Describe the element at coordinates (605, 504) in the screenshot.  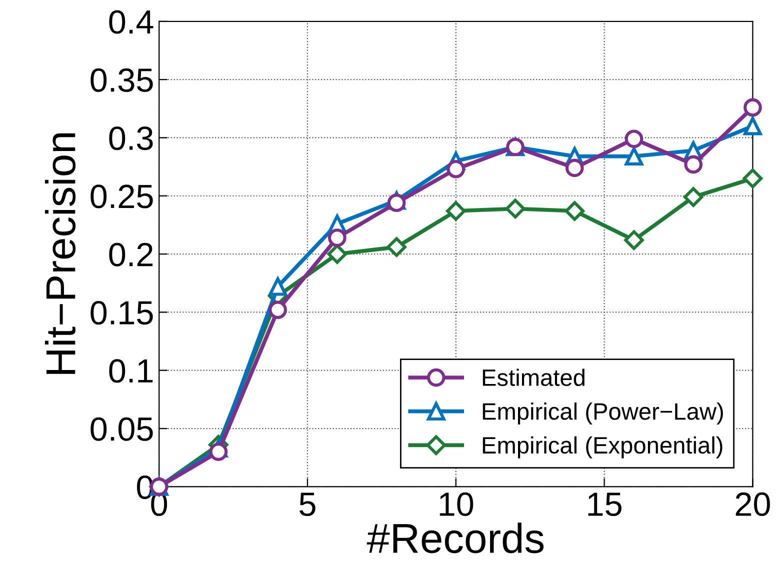
I see `x-tick-label: 15` at that location.